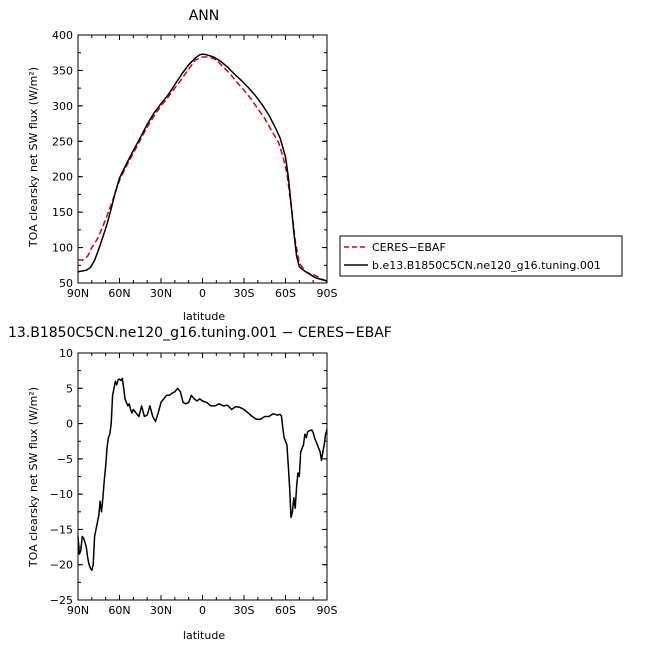 The height and width of the screenshot is (647, 647). What do you see at coordinates (66, 283) in the screenshot?
I see `top-y-tick-label: 50` at bounding box center [66, 283].